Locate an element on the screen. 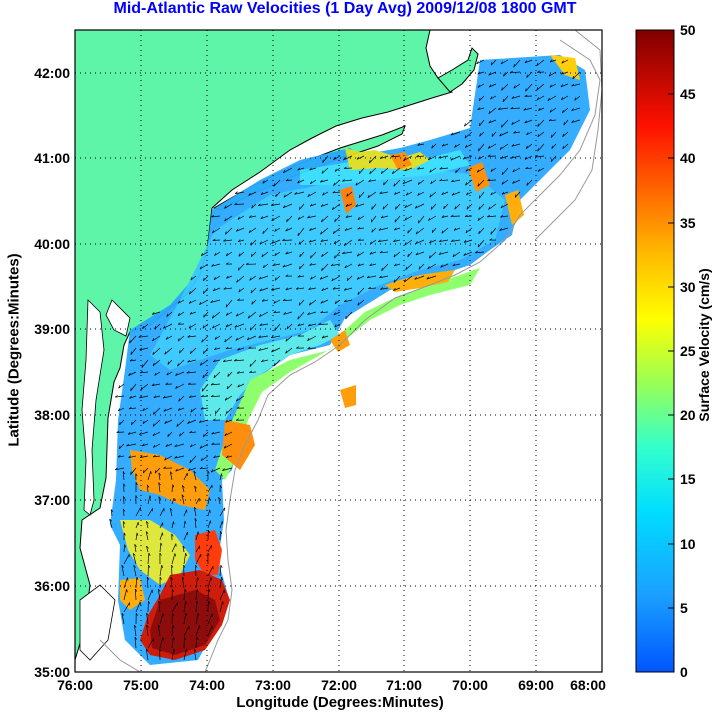  x-tick-label: 76:00 is located at coordinates (75, 685).